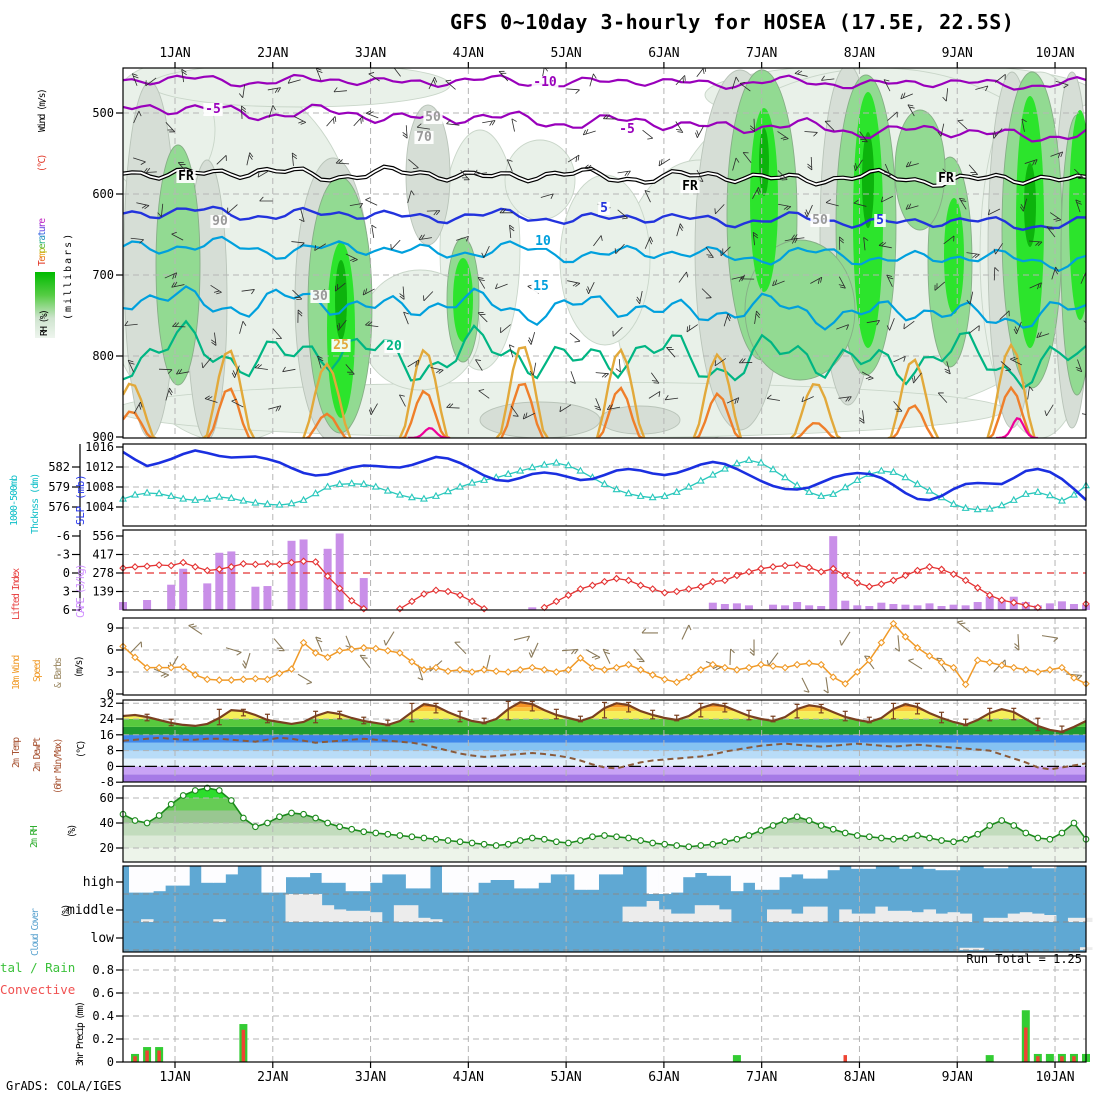 The image size is (1100, 1100). I want to click on tick-label: 0.2, so click(103, 1039).